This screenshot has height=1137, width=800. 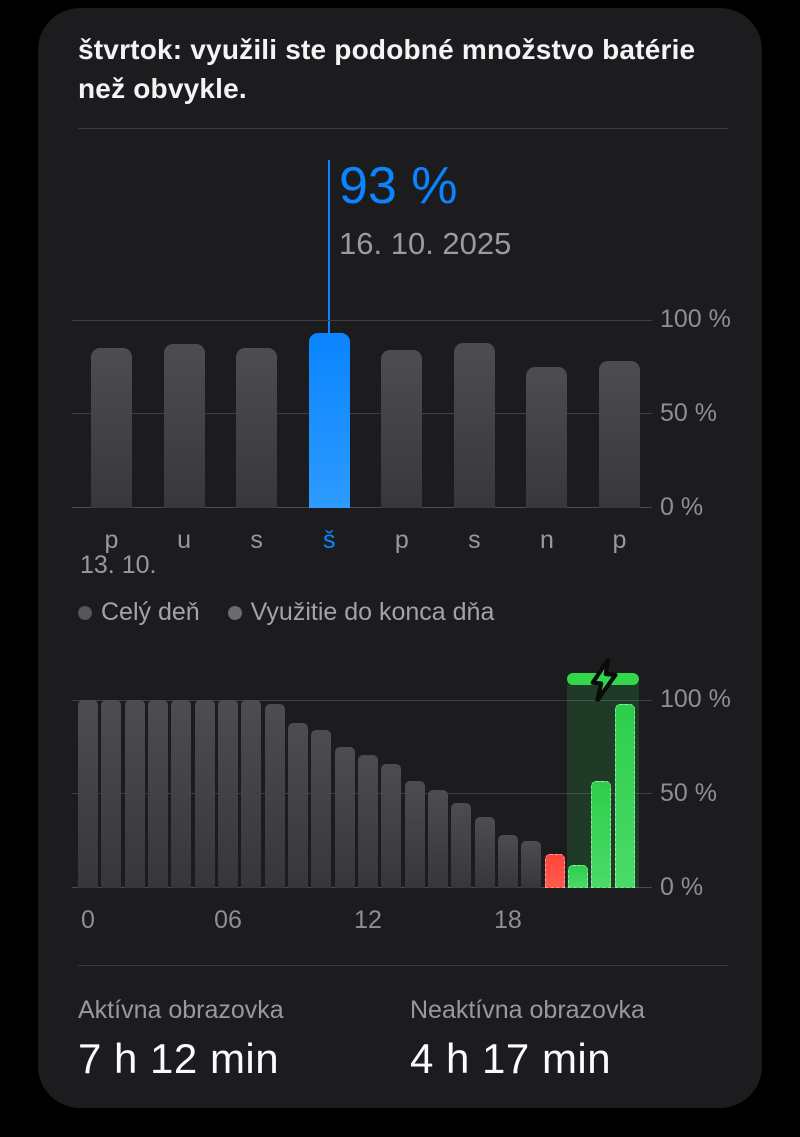 I want to click on selected-day-date: 16. 10. 2025, so click(x=425, y=243).